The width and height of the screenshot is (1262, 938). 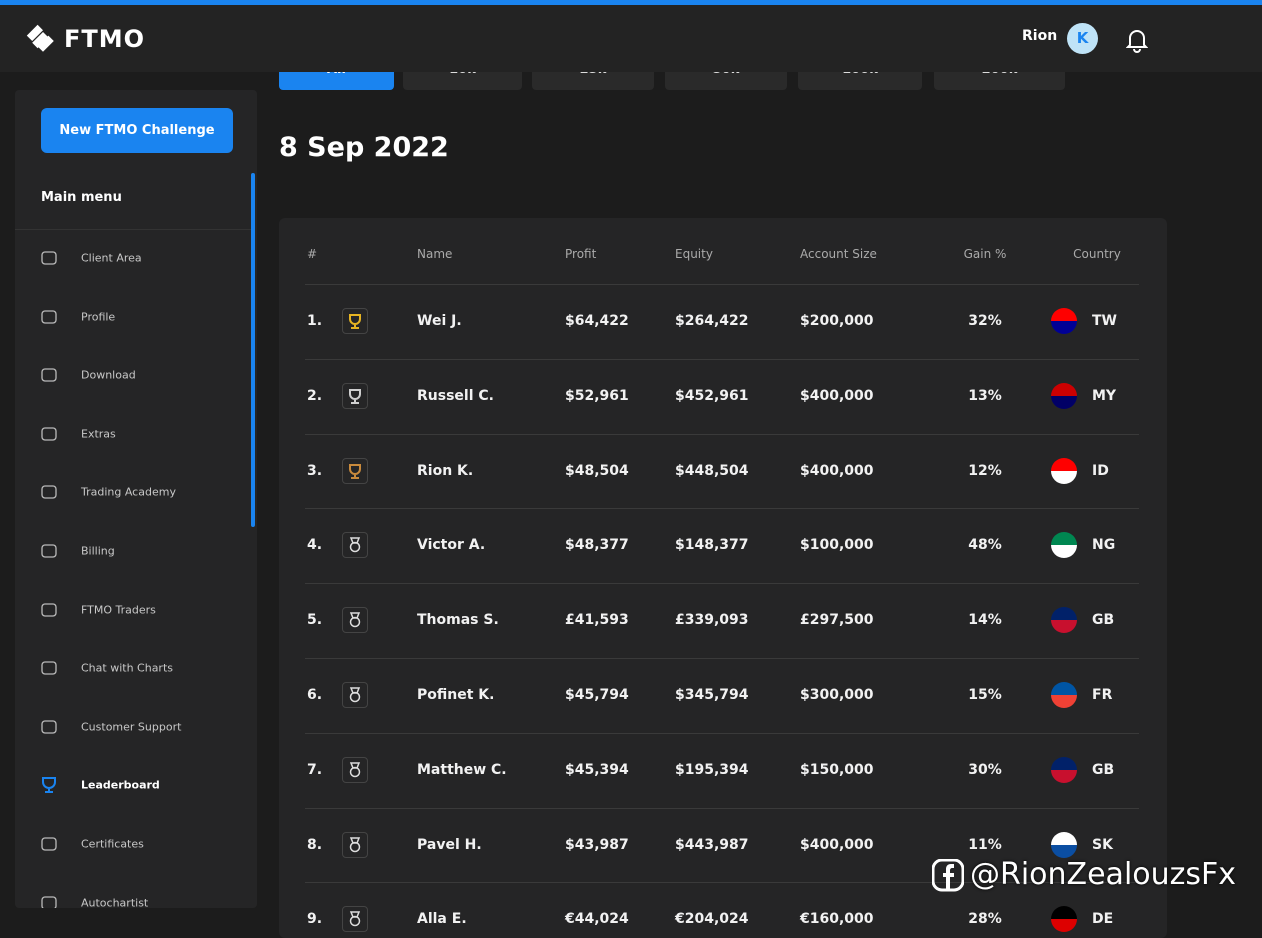 I want to click on rank: 3., so click(x=315, y=470).